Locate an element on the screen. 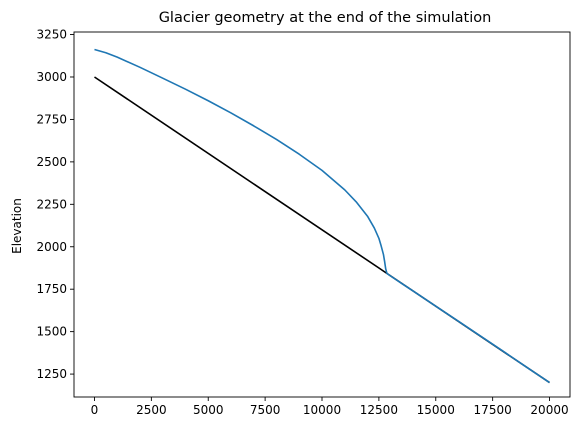  y-tick-label: 2750 is located at coordinates (51, 119).